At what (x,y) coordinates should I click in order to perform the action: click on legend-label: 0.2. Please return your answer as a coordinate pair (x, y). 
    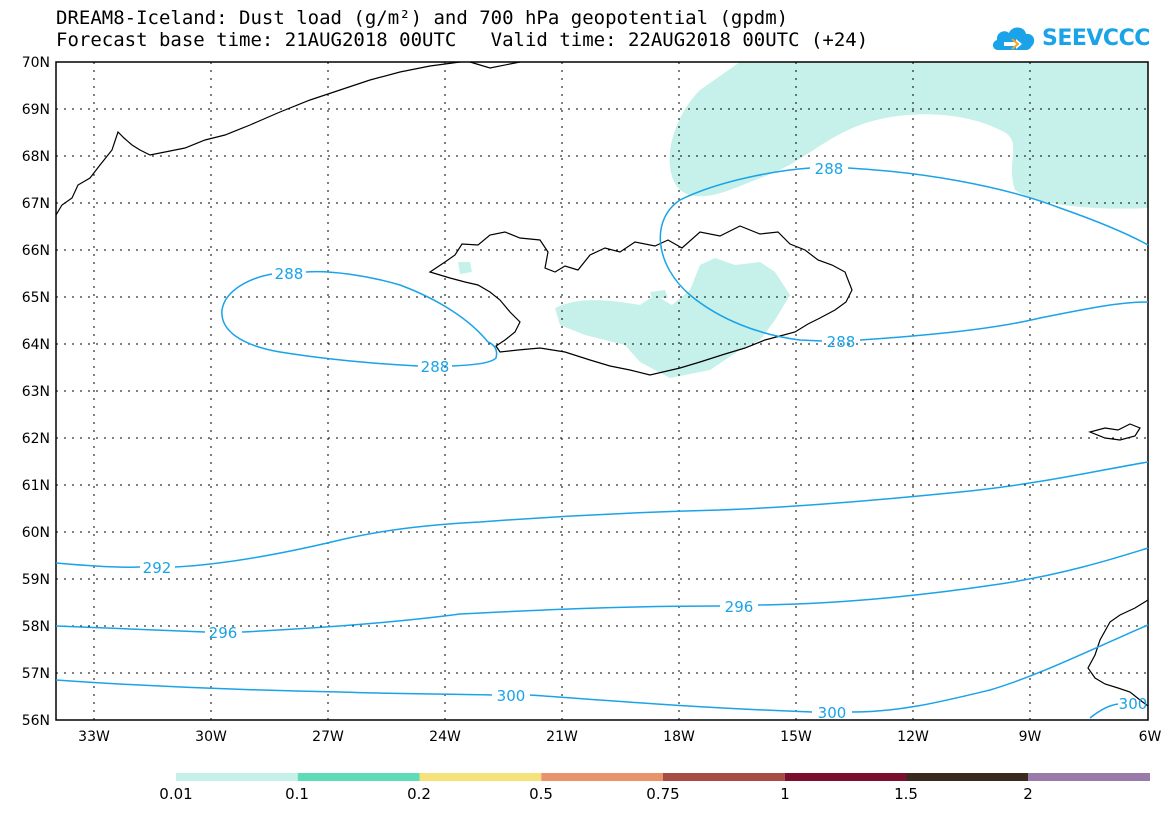
    Looking at the image, I should click on (419, 794).